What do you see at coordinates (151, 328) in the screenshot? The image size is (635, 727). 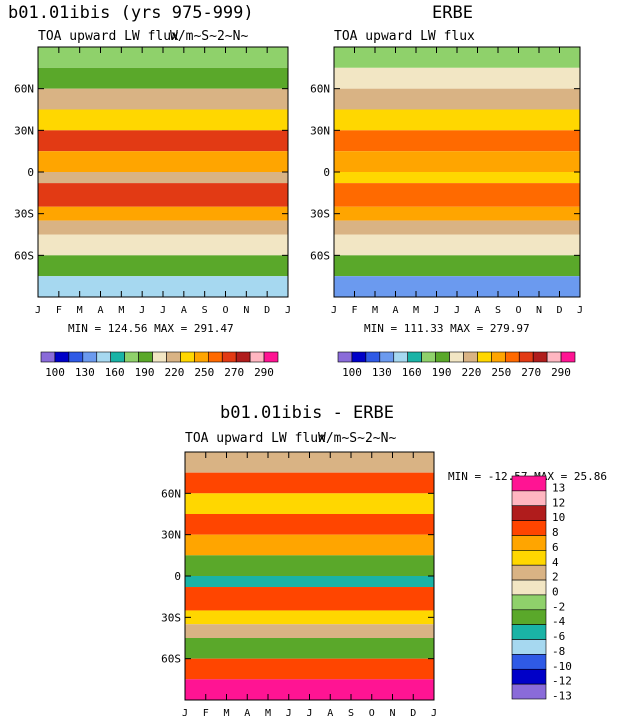 I see `panel1-stats: MIN = 124.56 MAX = 291.47` at bounding box center [151, 328].